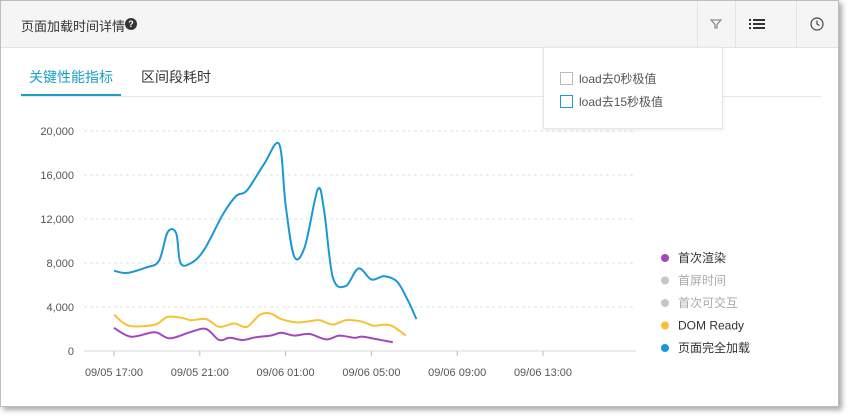 This screenshot has width=849, height=417. I want to click on filter-option-remove-15s: load去15秒极值, so click(611, 101).